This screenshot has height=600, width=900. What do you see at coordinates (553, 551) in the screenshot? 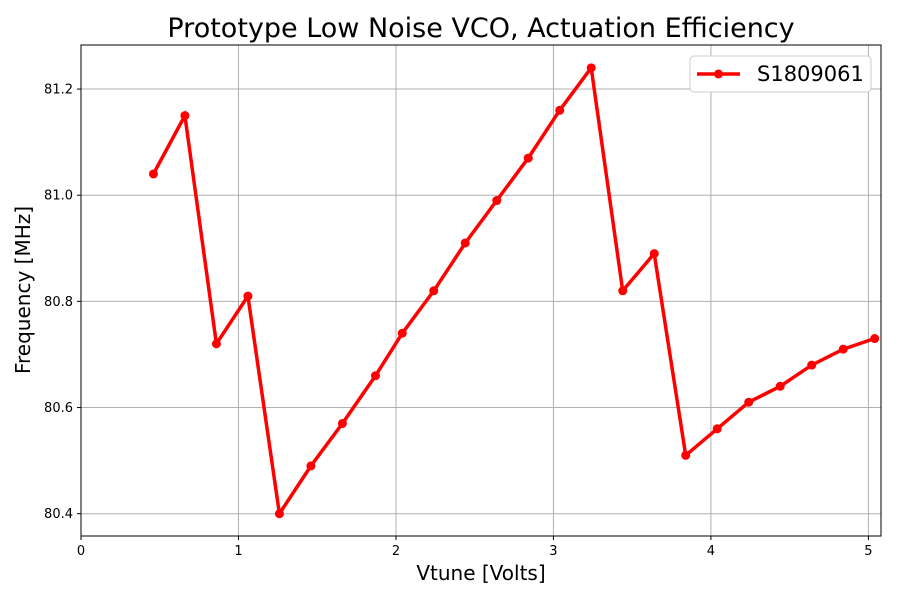
I see `x-tick-label: 3` at bounding box center [553, 551].